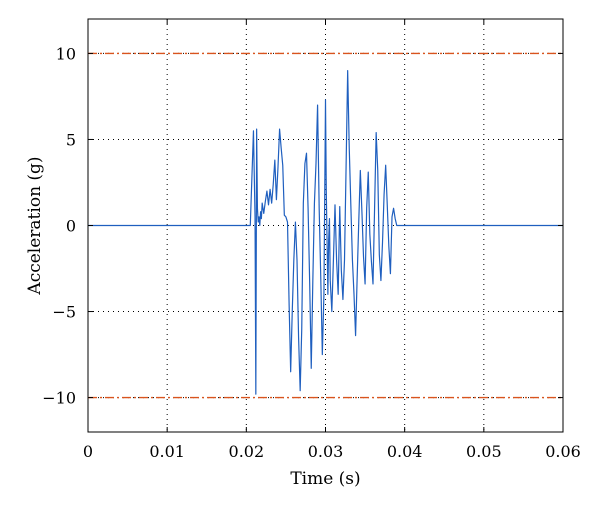 The image size is (600, 507). What do you see at coordinates (71, 139) in the screenshot?
I see `y-tick-label: 5` at bounding box center [71, 139].